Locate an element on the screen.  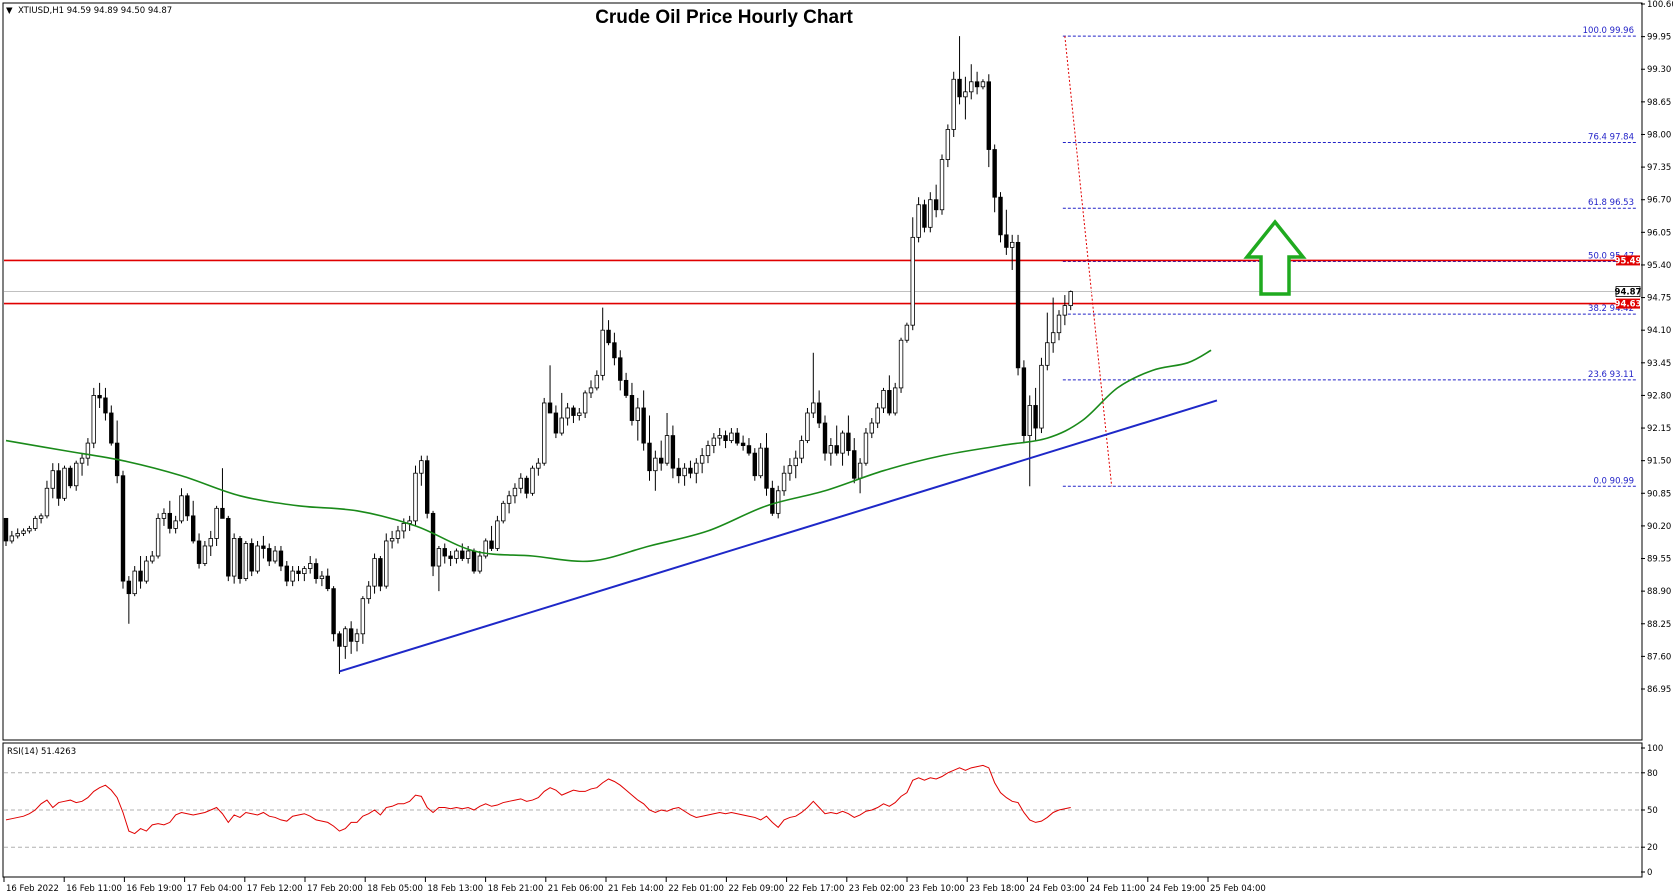
time-tick-label: 17 Feb 20:00 is located at coordinates (335, 889).